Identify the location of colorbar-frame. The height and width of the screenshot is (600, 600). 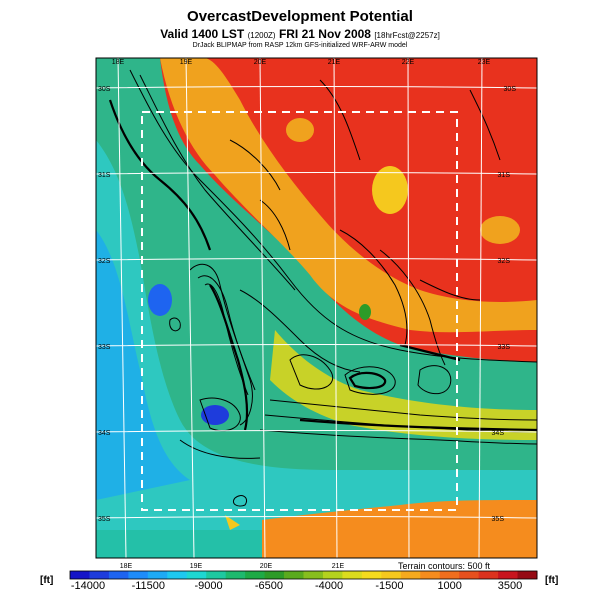
(303, 575).